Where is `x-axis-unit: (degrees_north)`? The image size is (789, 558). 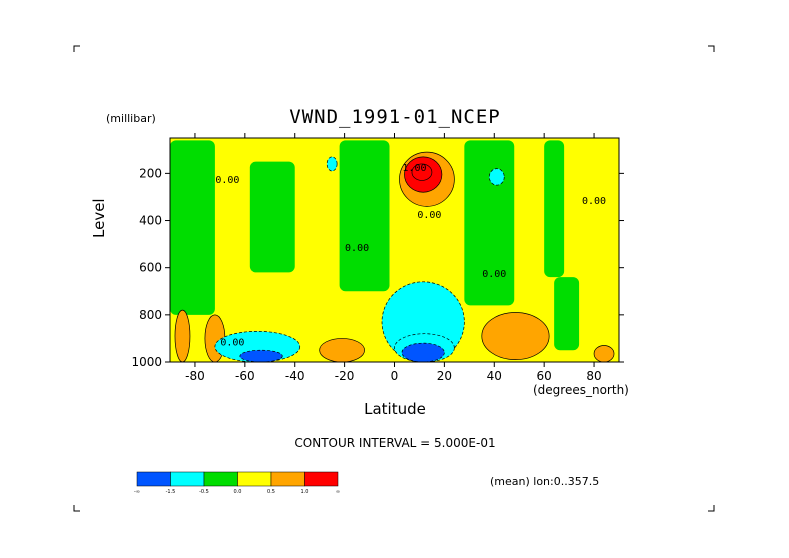
x-axis-unit: (degrees_north) is located at coordinates (581, 390).